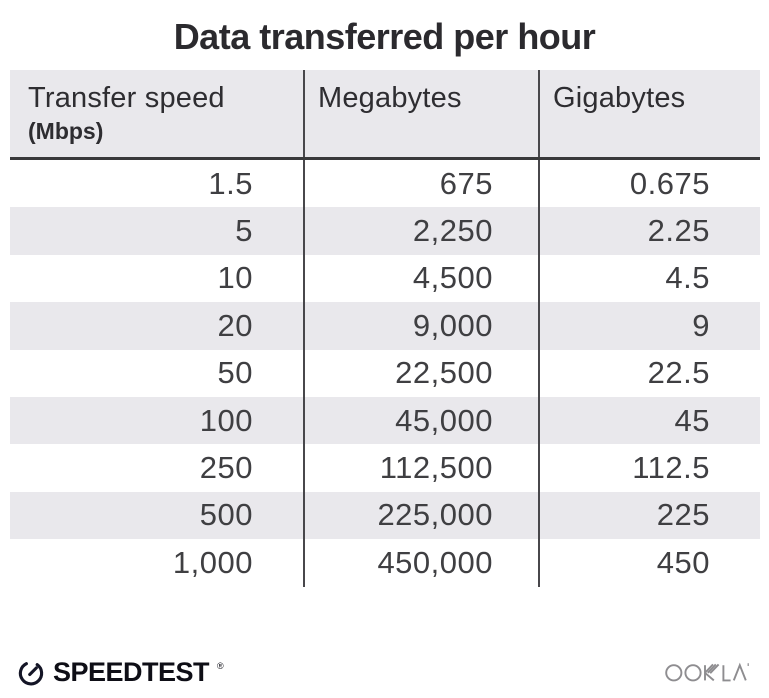  What do you see at coordinates (66, 131) in the screenshot?
I see `header-sublabel: (Mbps)` at bounding box center [66, 131].